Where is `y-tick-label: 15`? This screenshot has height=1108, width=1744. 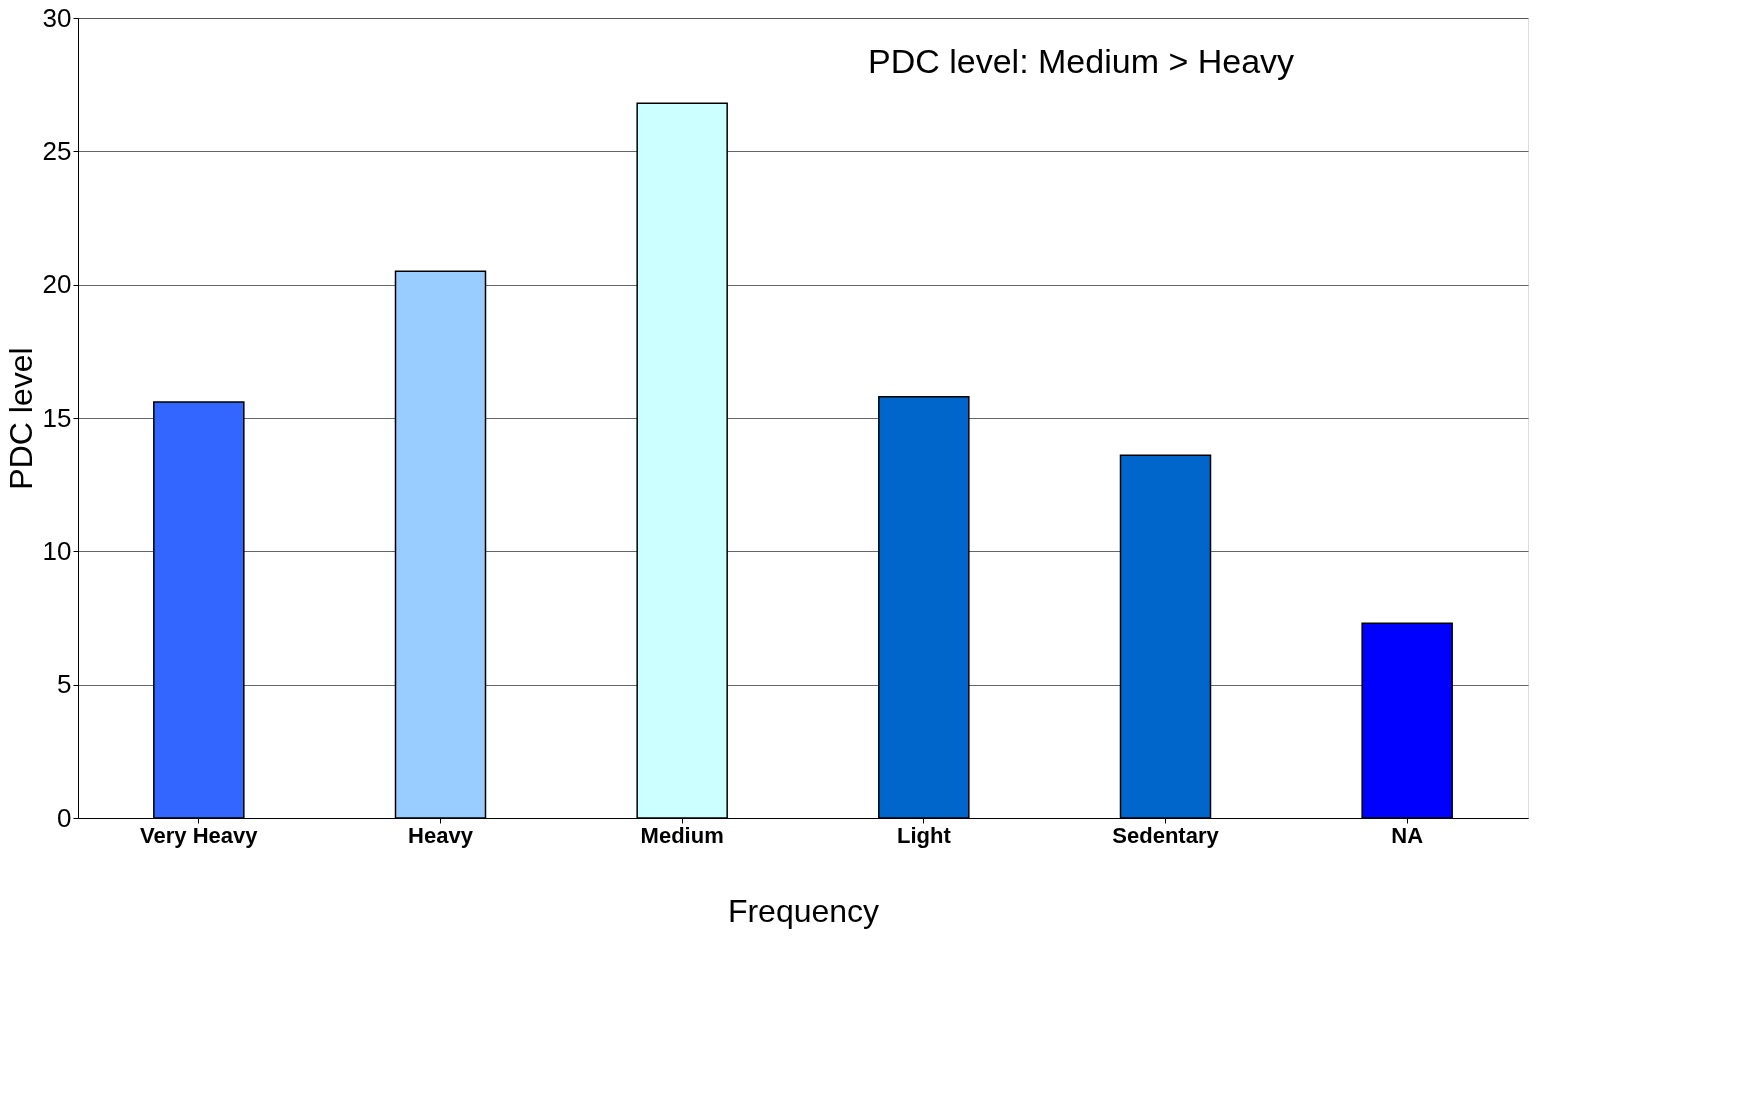 y-tick-label: 15 is located at coordinates (57, 417).